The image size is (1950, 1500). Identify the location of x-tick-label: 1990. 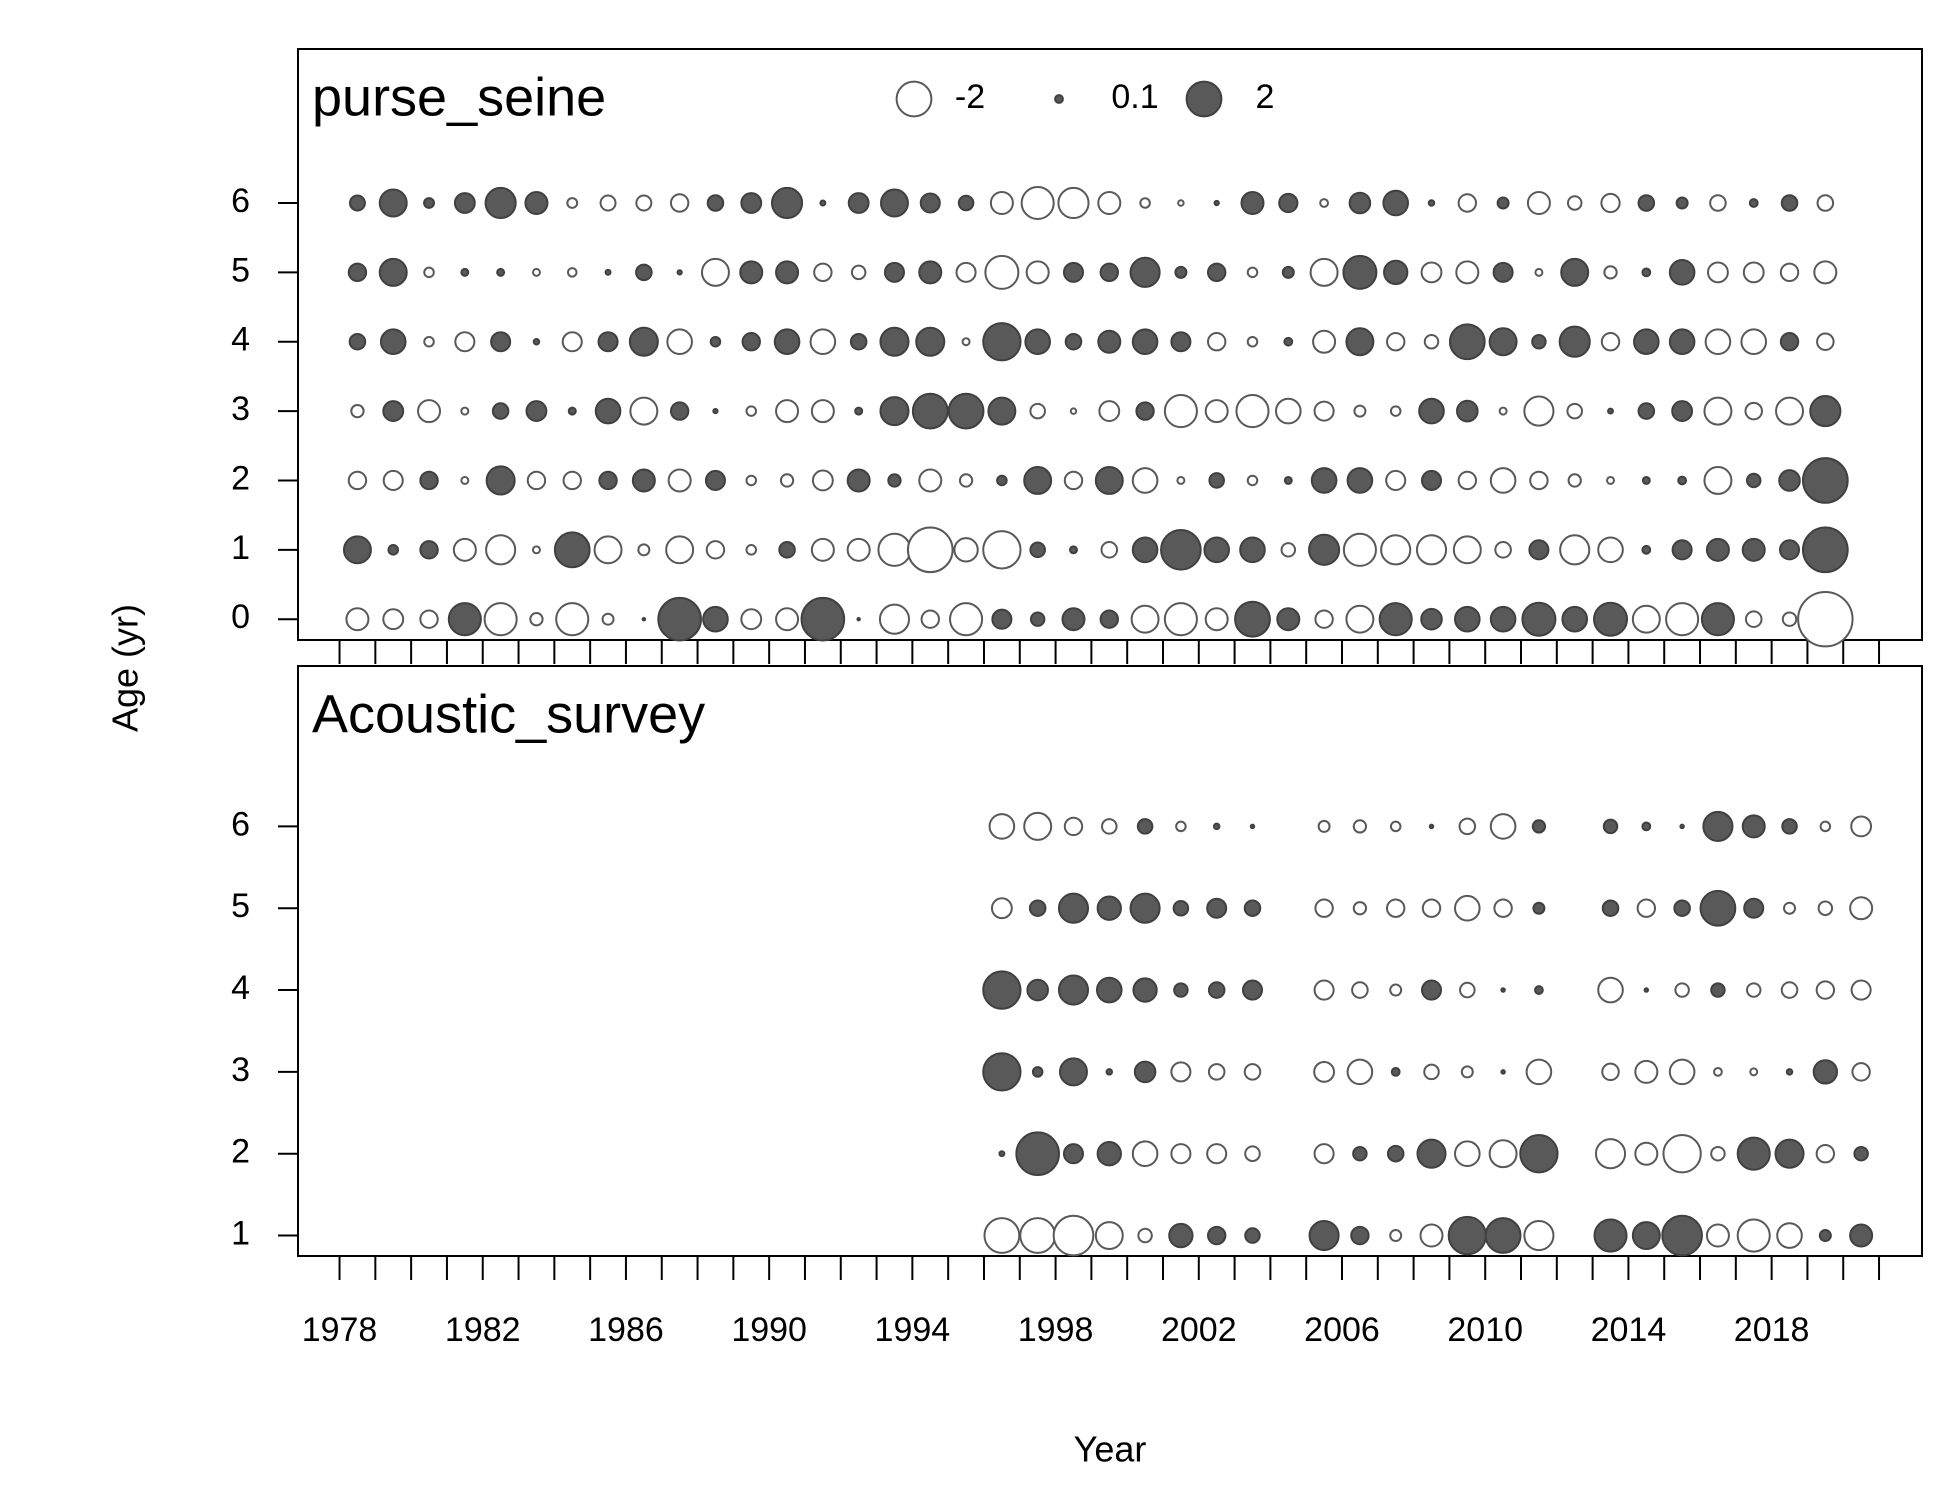
(769, 1330).